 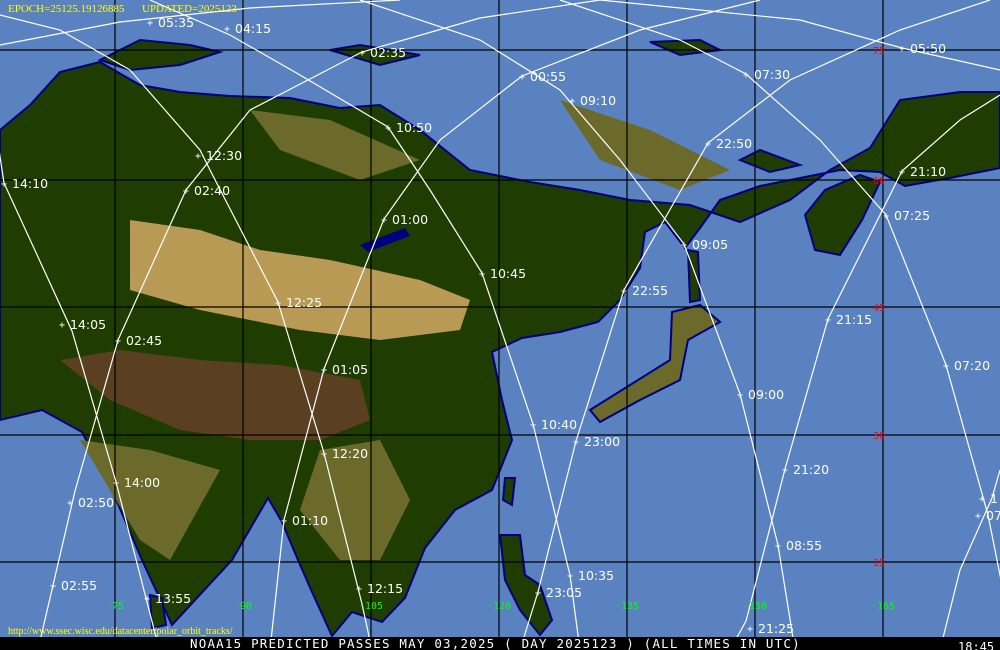 I want to click on pass-time-label: 07:25, so click(x=912, y=215).